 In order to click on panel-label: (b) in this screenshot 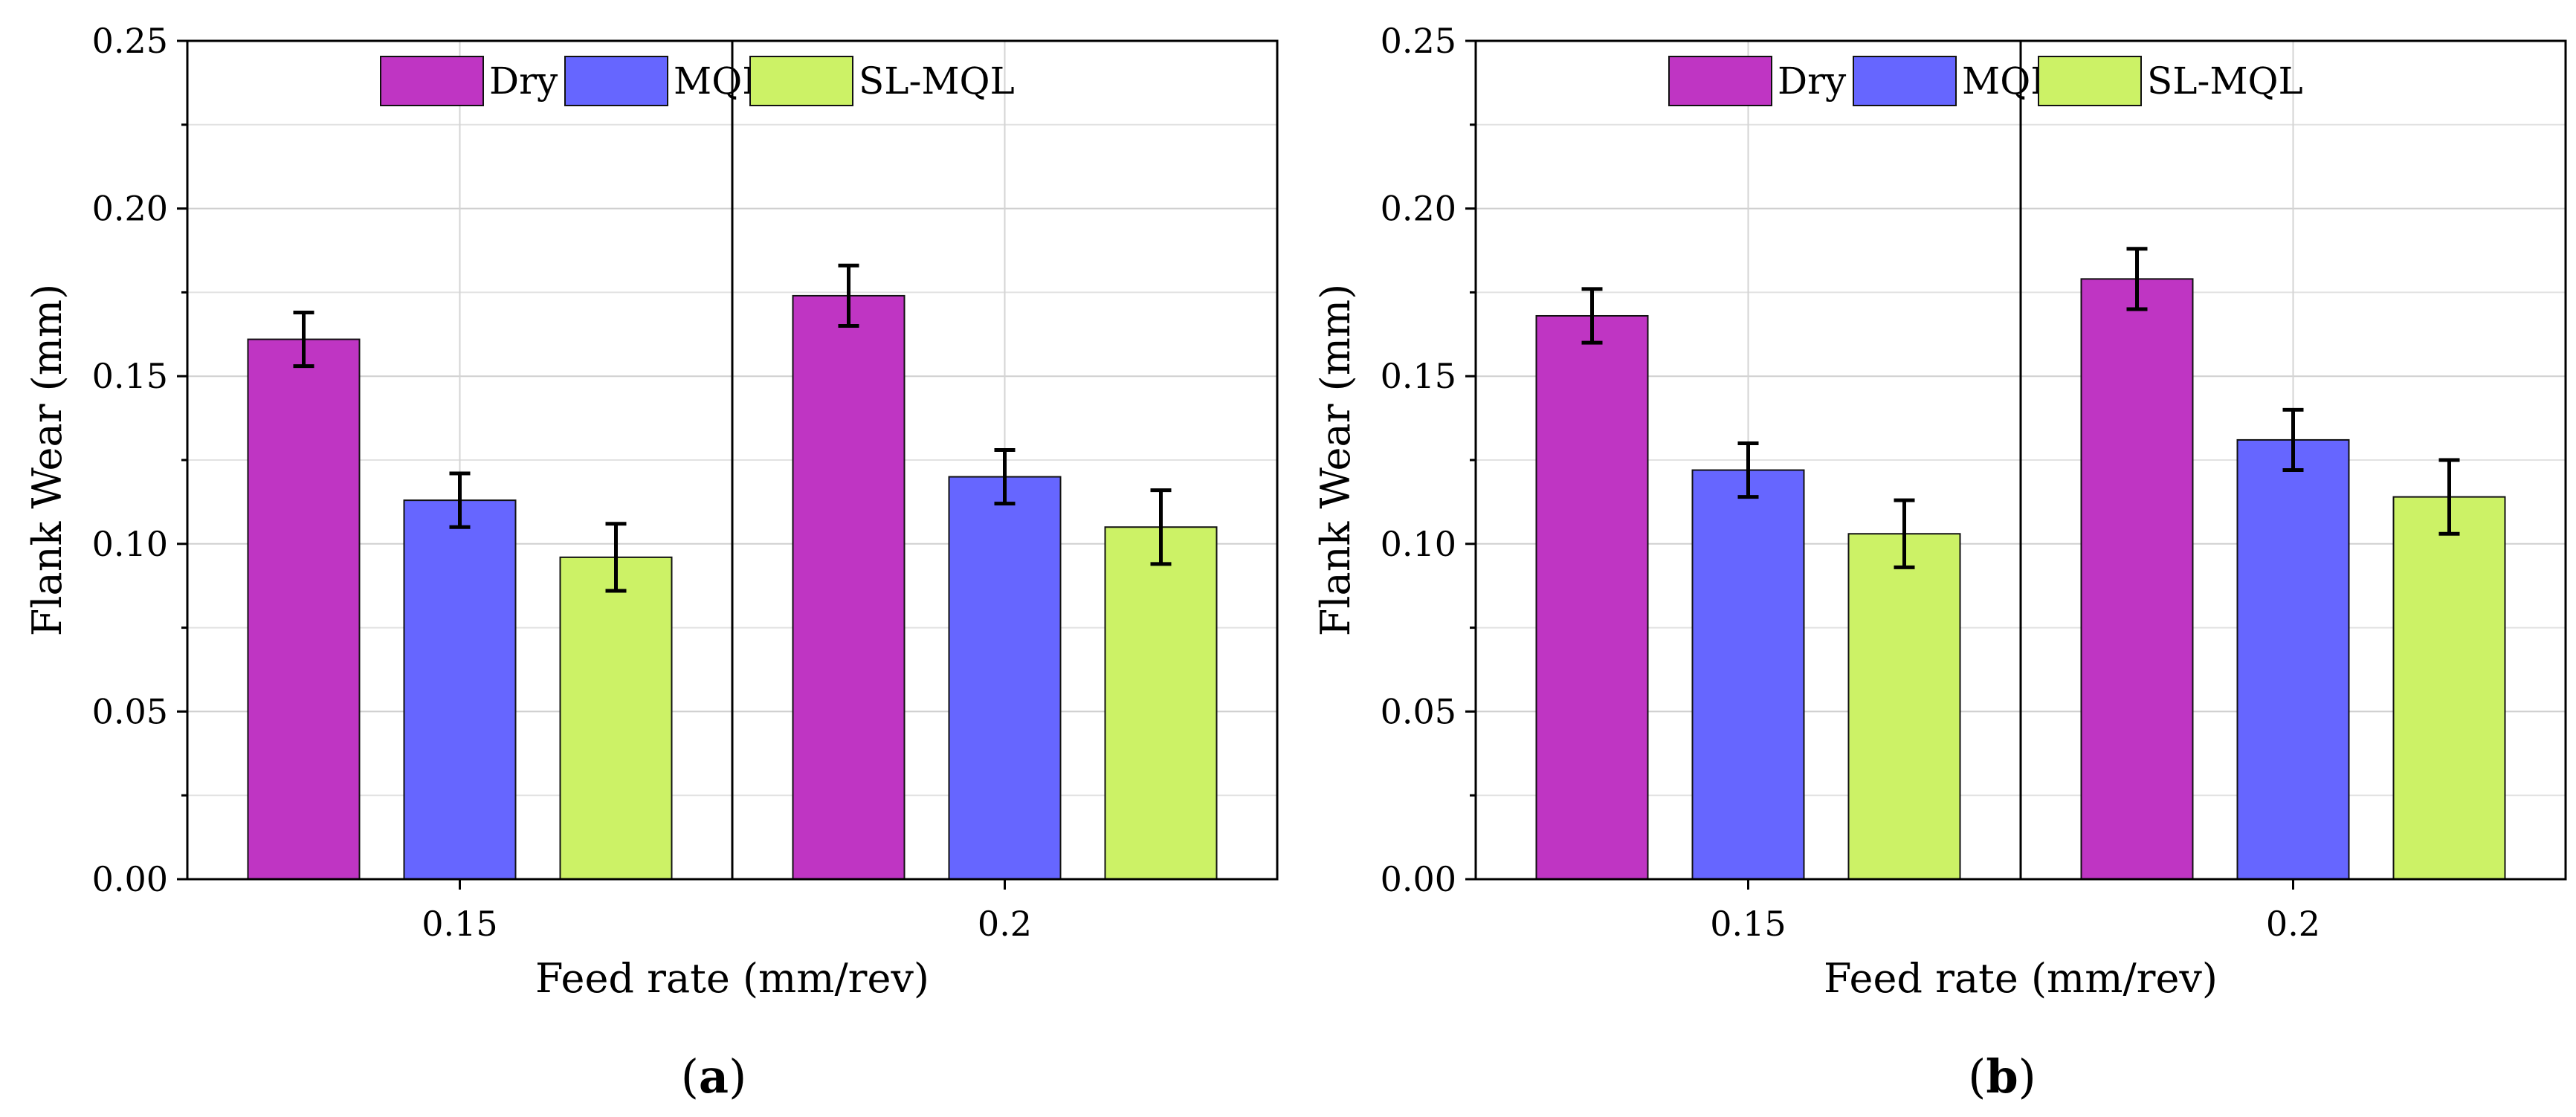, I will do `click(2002, 1076)`.